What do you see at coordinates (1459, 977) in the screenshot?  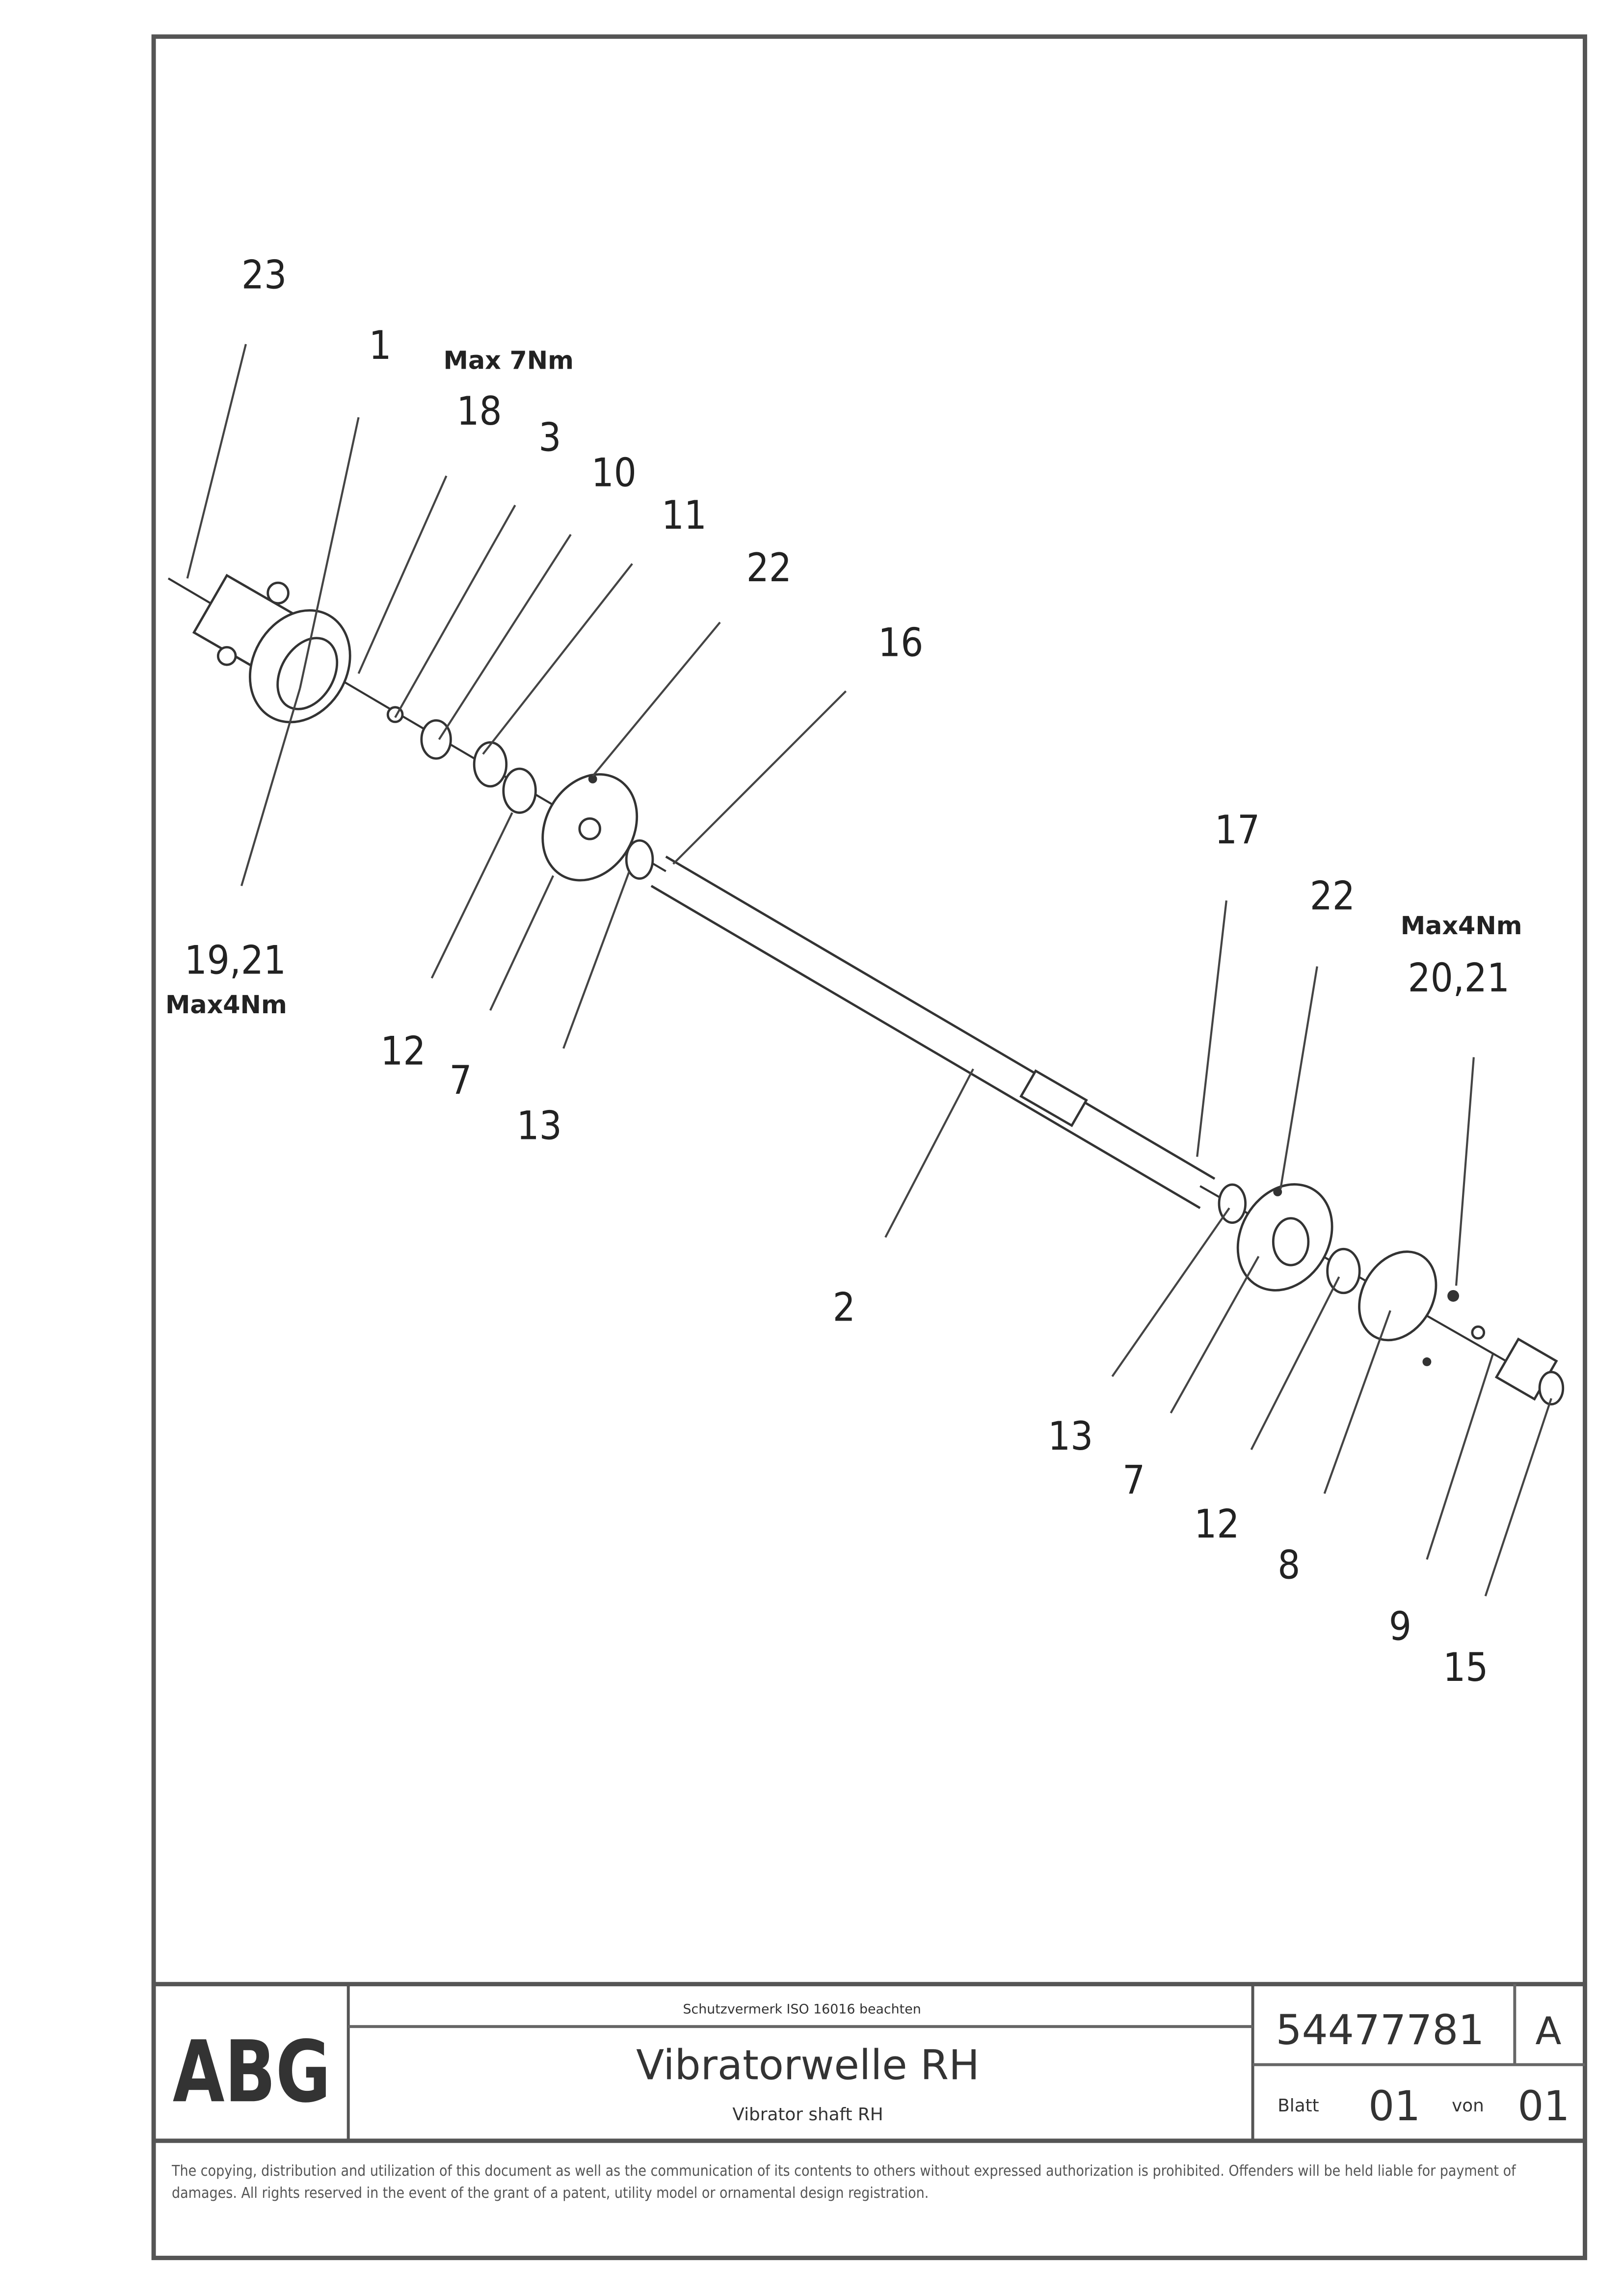 I see `callout-20-21: 20,21` at bounding box center [1459, 977].